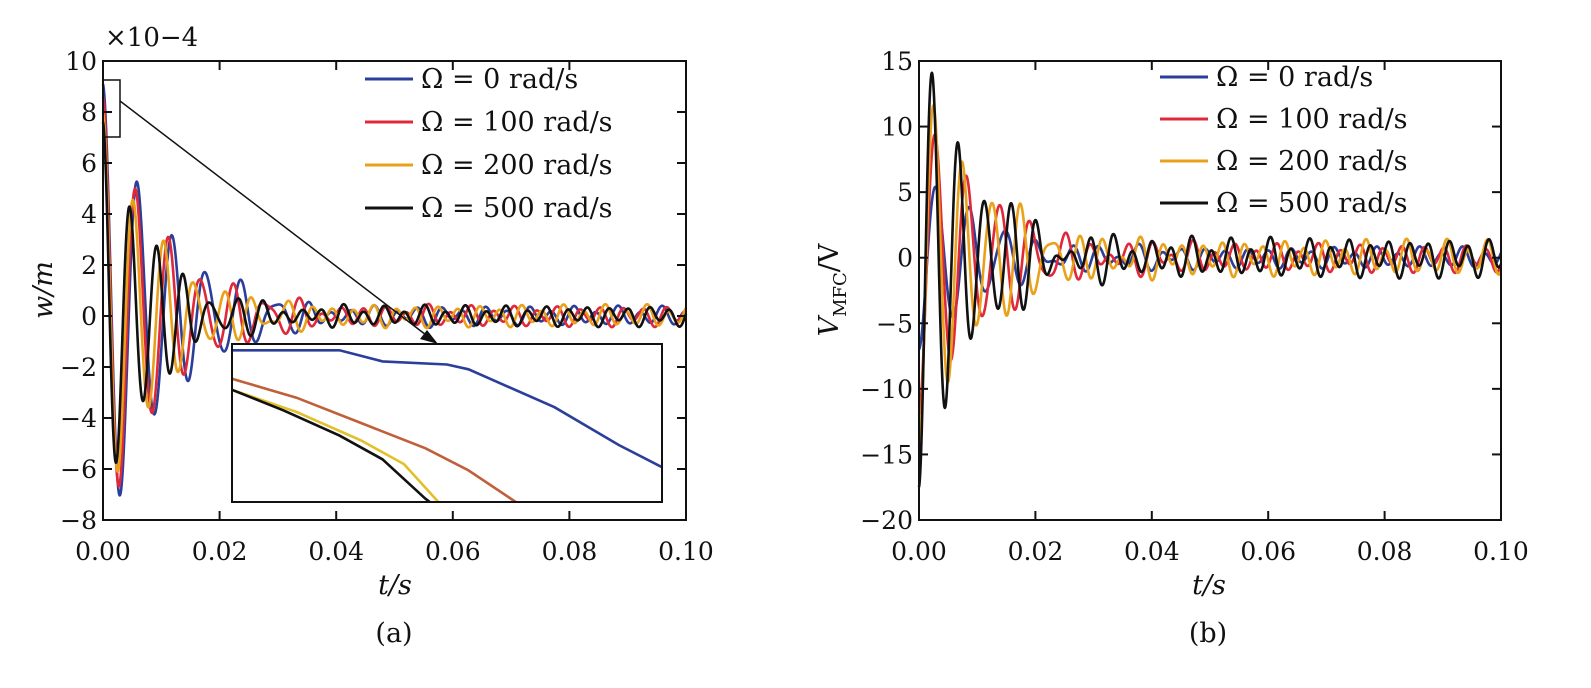 This screenshot has height=688, width=1591. What do you see at coordinates (89, 112) in the screenshot?
I see `panel-a-y-tick-label: 8` at bounding box center [89, 112].